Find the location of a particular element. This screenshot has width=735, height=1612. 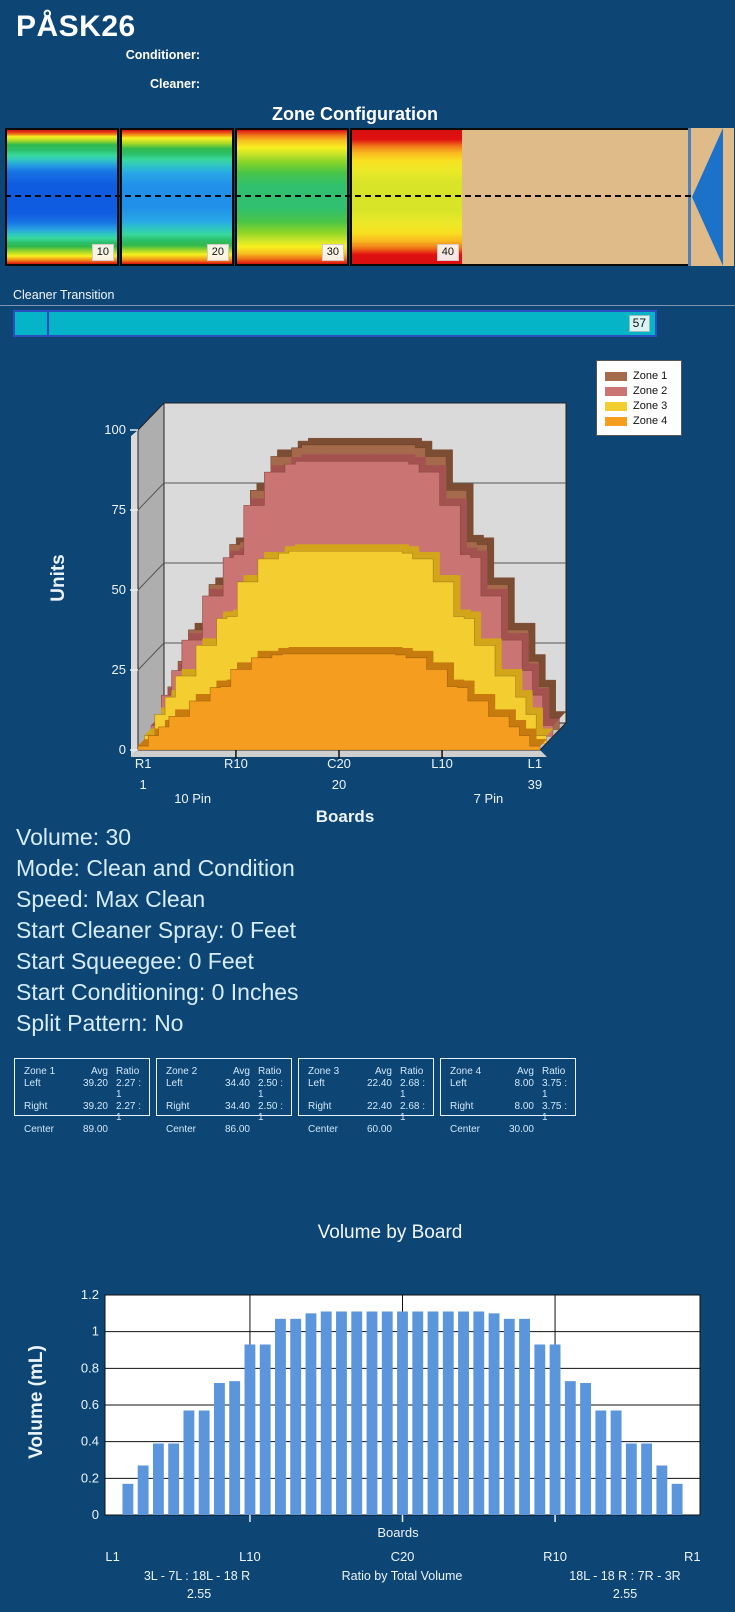

svg-text: 0.2 is located at coordinates (90, 1477).